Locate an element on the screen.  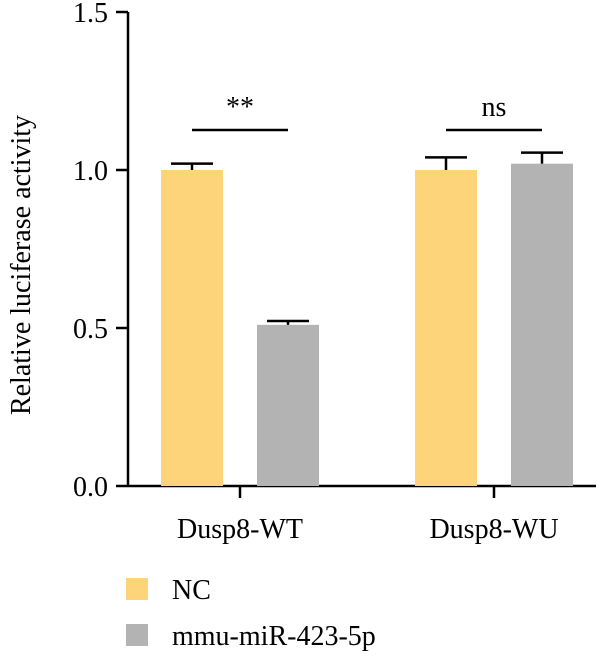
x-category-label: Dusp8-WU is located at coordinates (493, 529).